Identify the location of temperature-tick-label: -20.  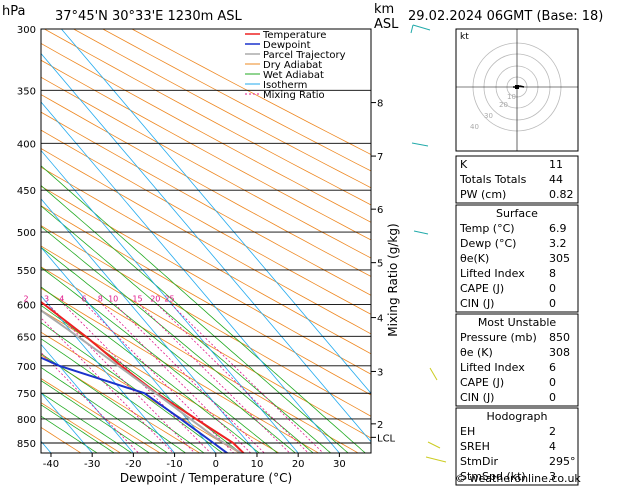
(133, 464).